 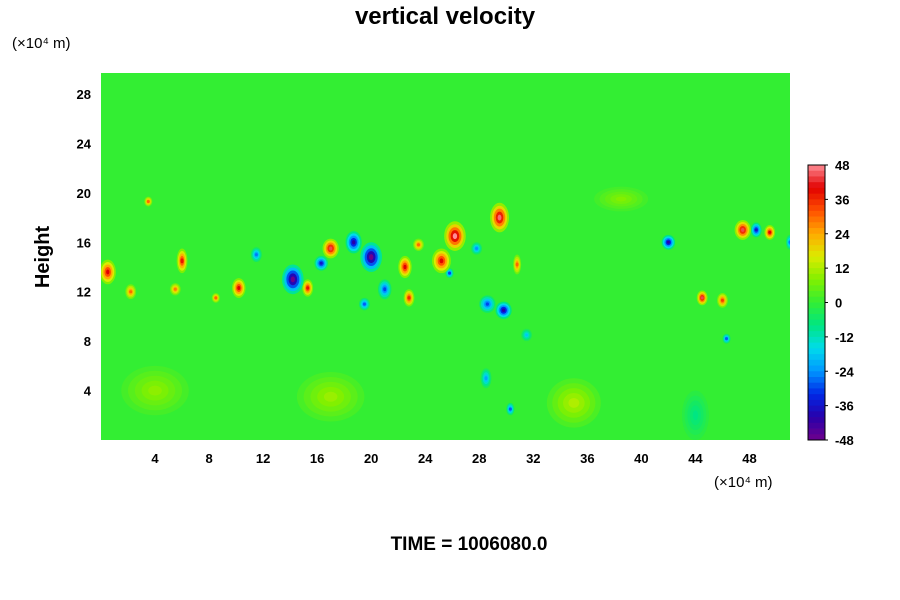 What do you see at coordinates (844, 406) in the screenshot?
I see `colorbar-tick-label: -36` at bounding box center [844, 406].